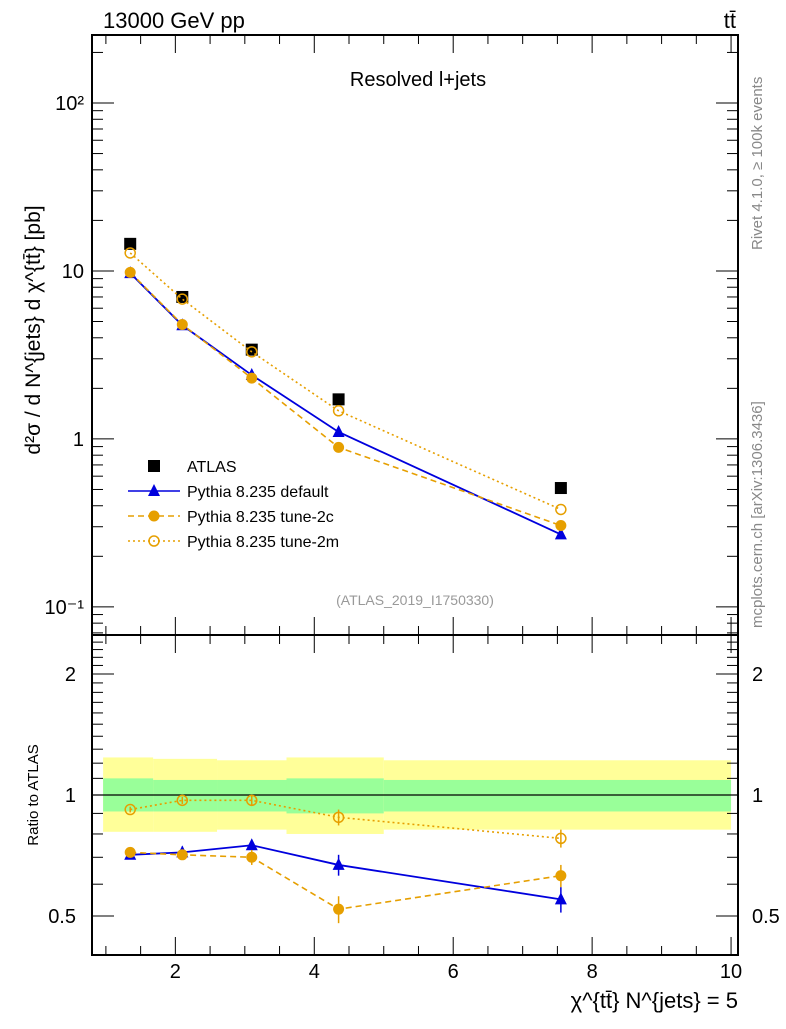  What do you see at coordinates (415, 600) in the screenshot?
I see `analysis-label: (ATLAS_2019_I1750330)` at bounding box center [415, 600].